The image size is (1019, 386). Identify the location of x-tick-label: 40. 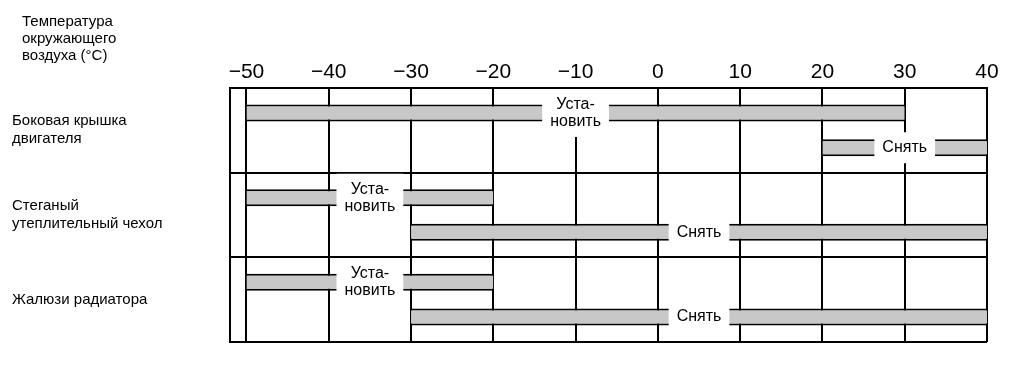
(987, 71).